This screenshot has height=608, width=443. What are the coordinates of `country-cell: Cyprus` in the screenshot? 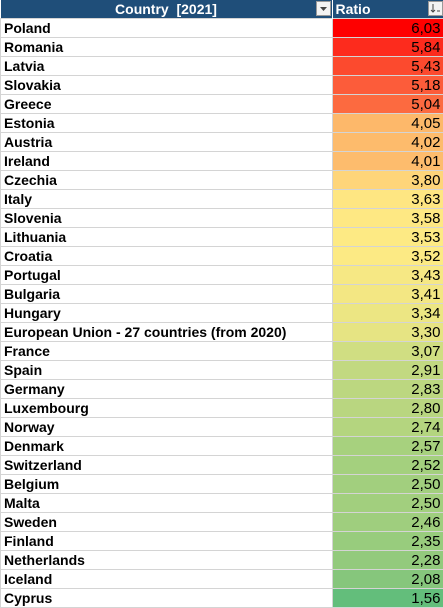 It's located at (166, 598).